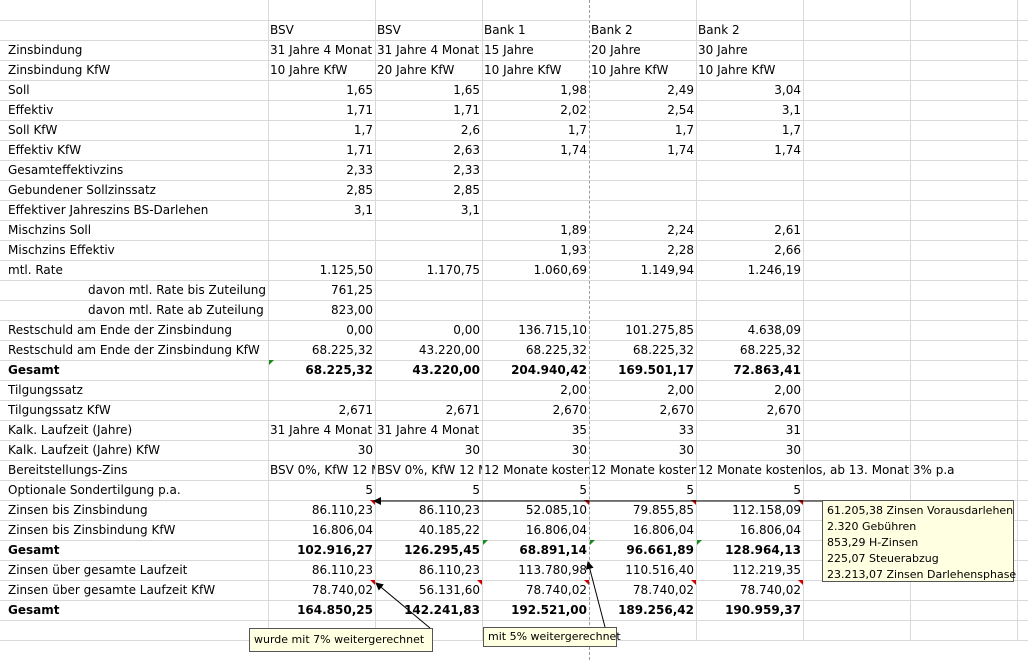 Image resolution: width=1028 pixels, height=660 pixels. Describe the element at coordinates (466, 330) in the screenshot. I see `table-cell: 0,00` at that location.